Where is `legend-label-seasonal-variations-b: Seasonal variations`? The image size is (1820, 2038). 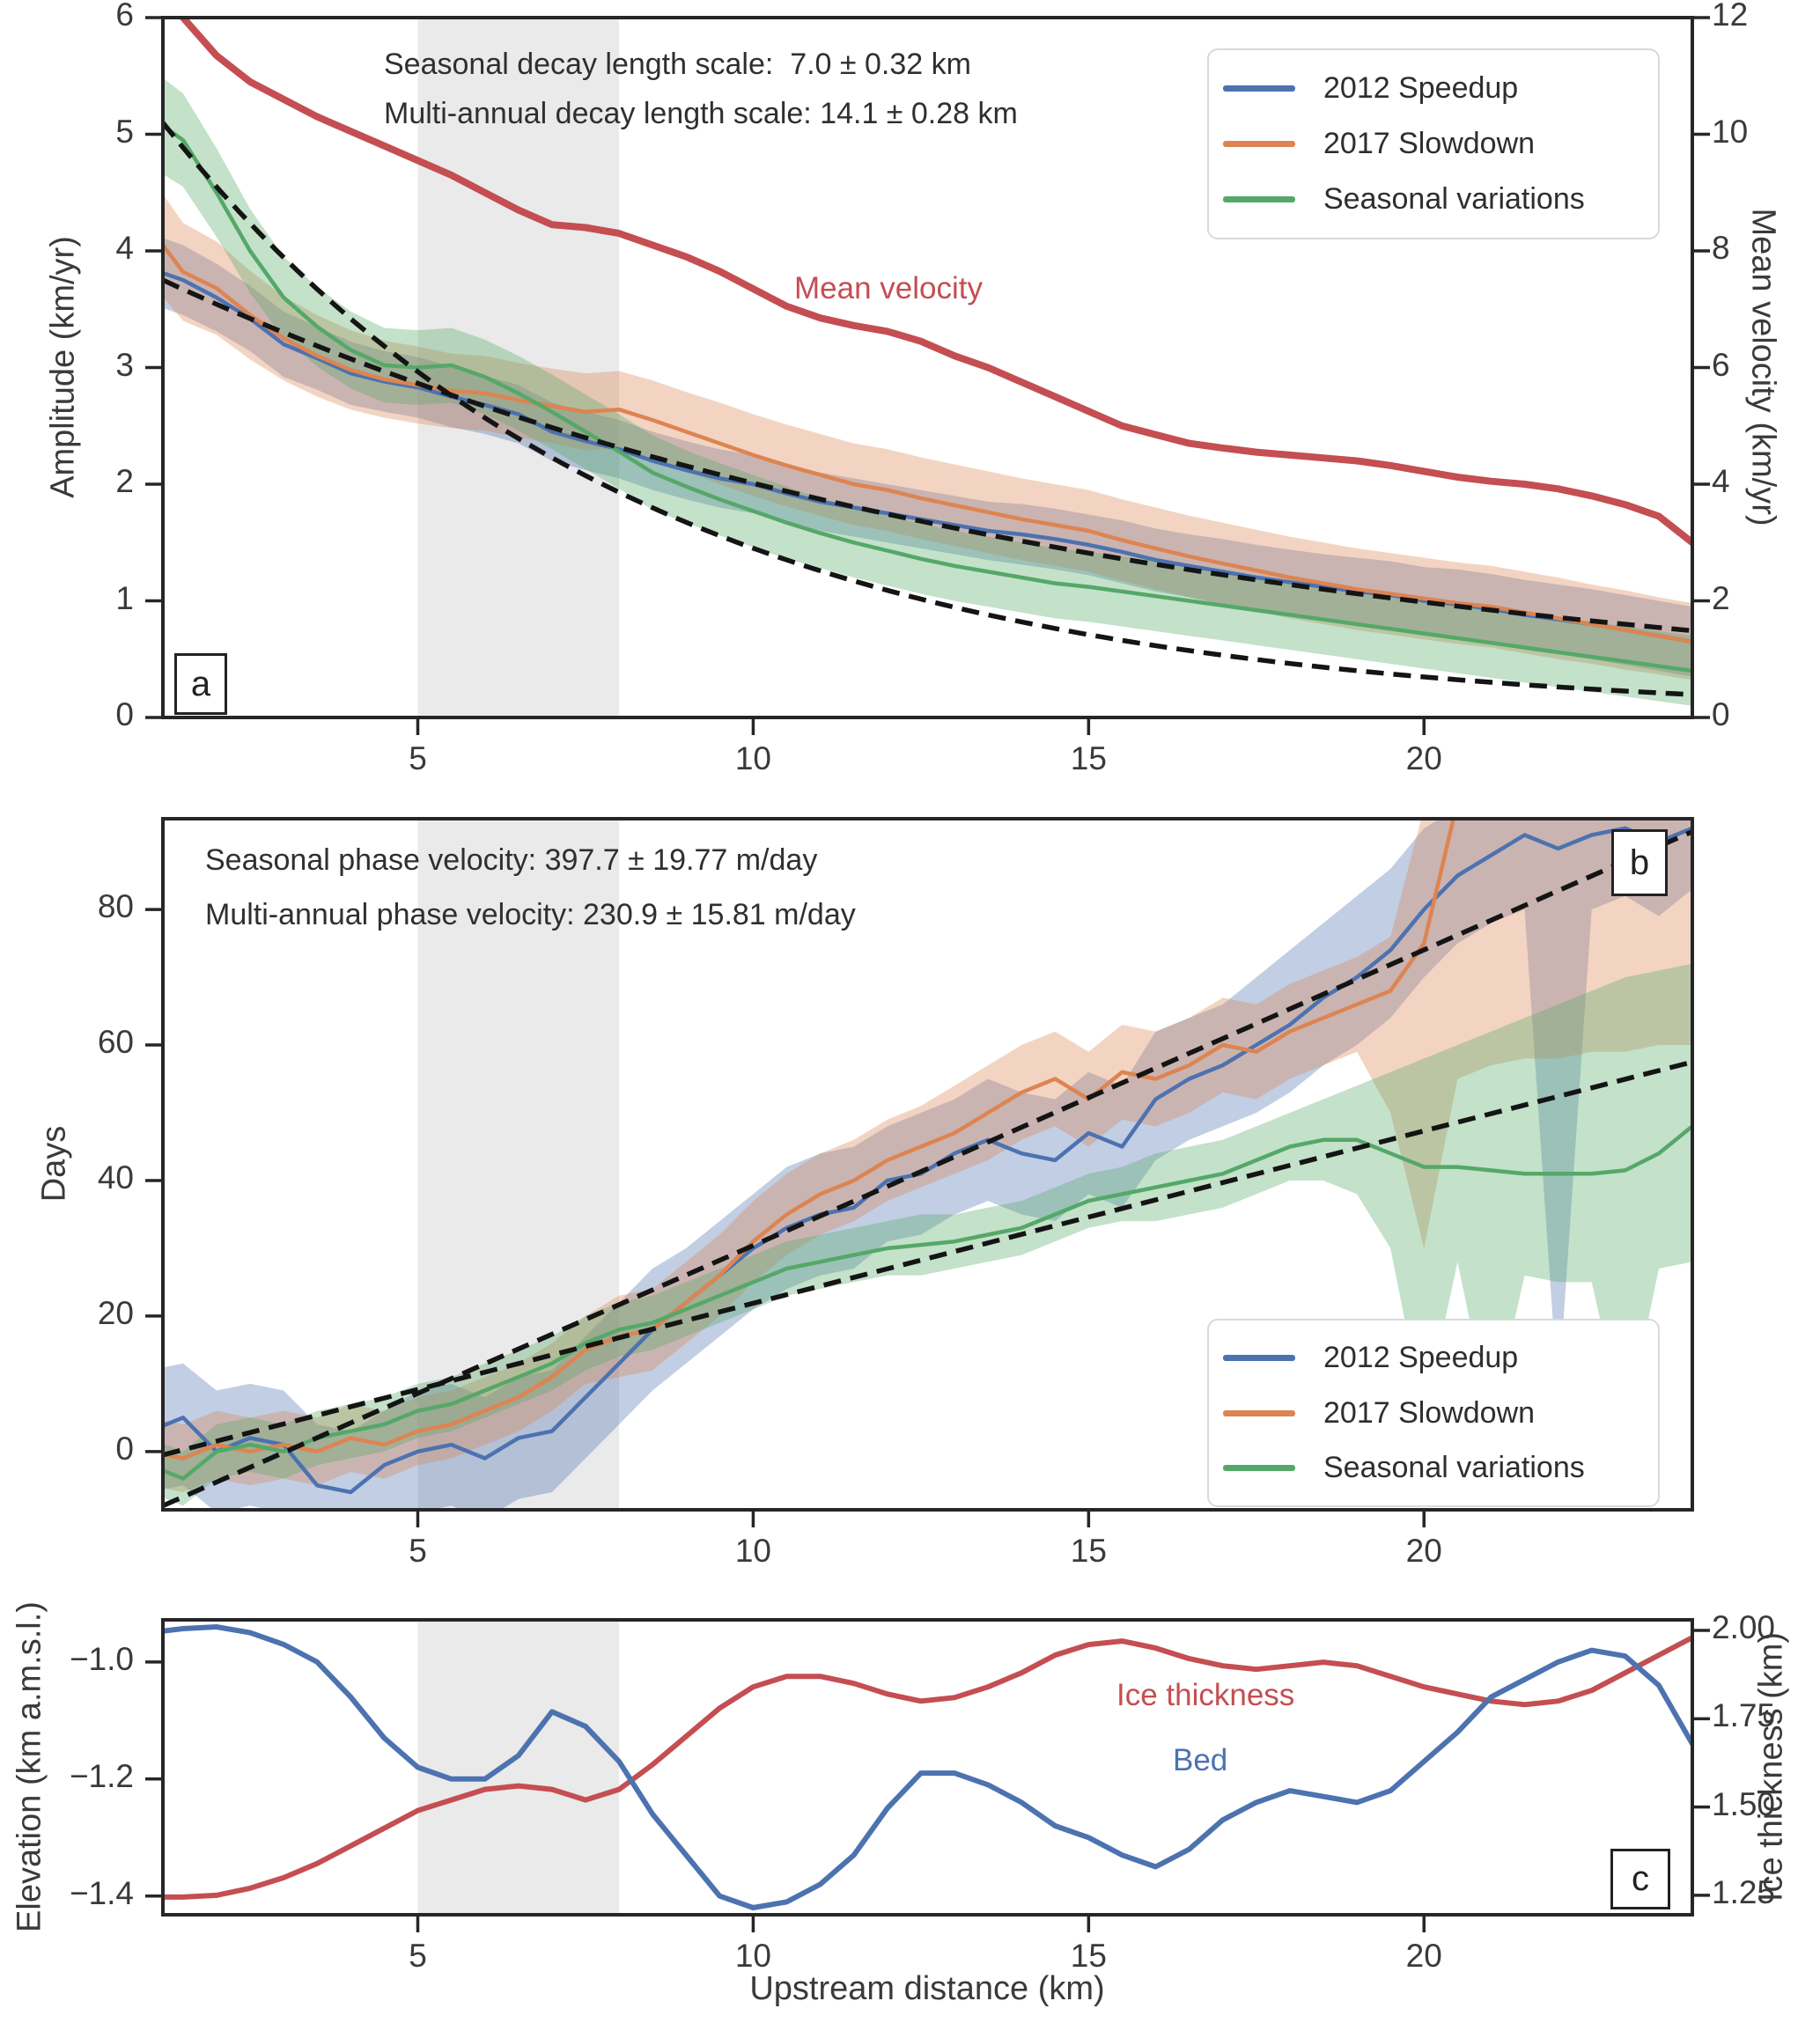
legend-label-seasonal-variations-b: Seasonal variations is located at coordinates (1454, 1467).